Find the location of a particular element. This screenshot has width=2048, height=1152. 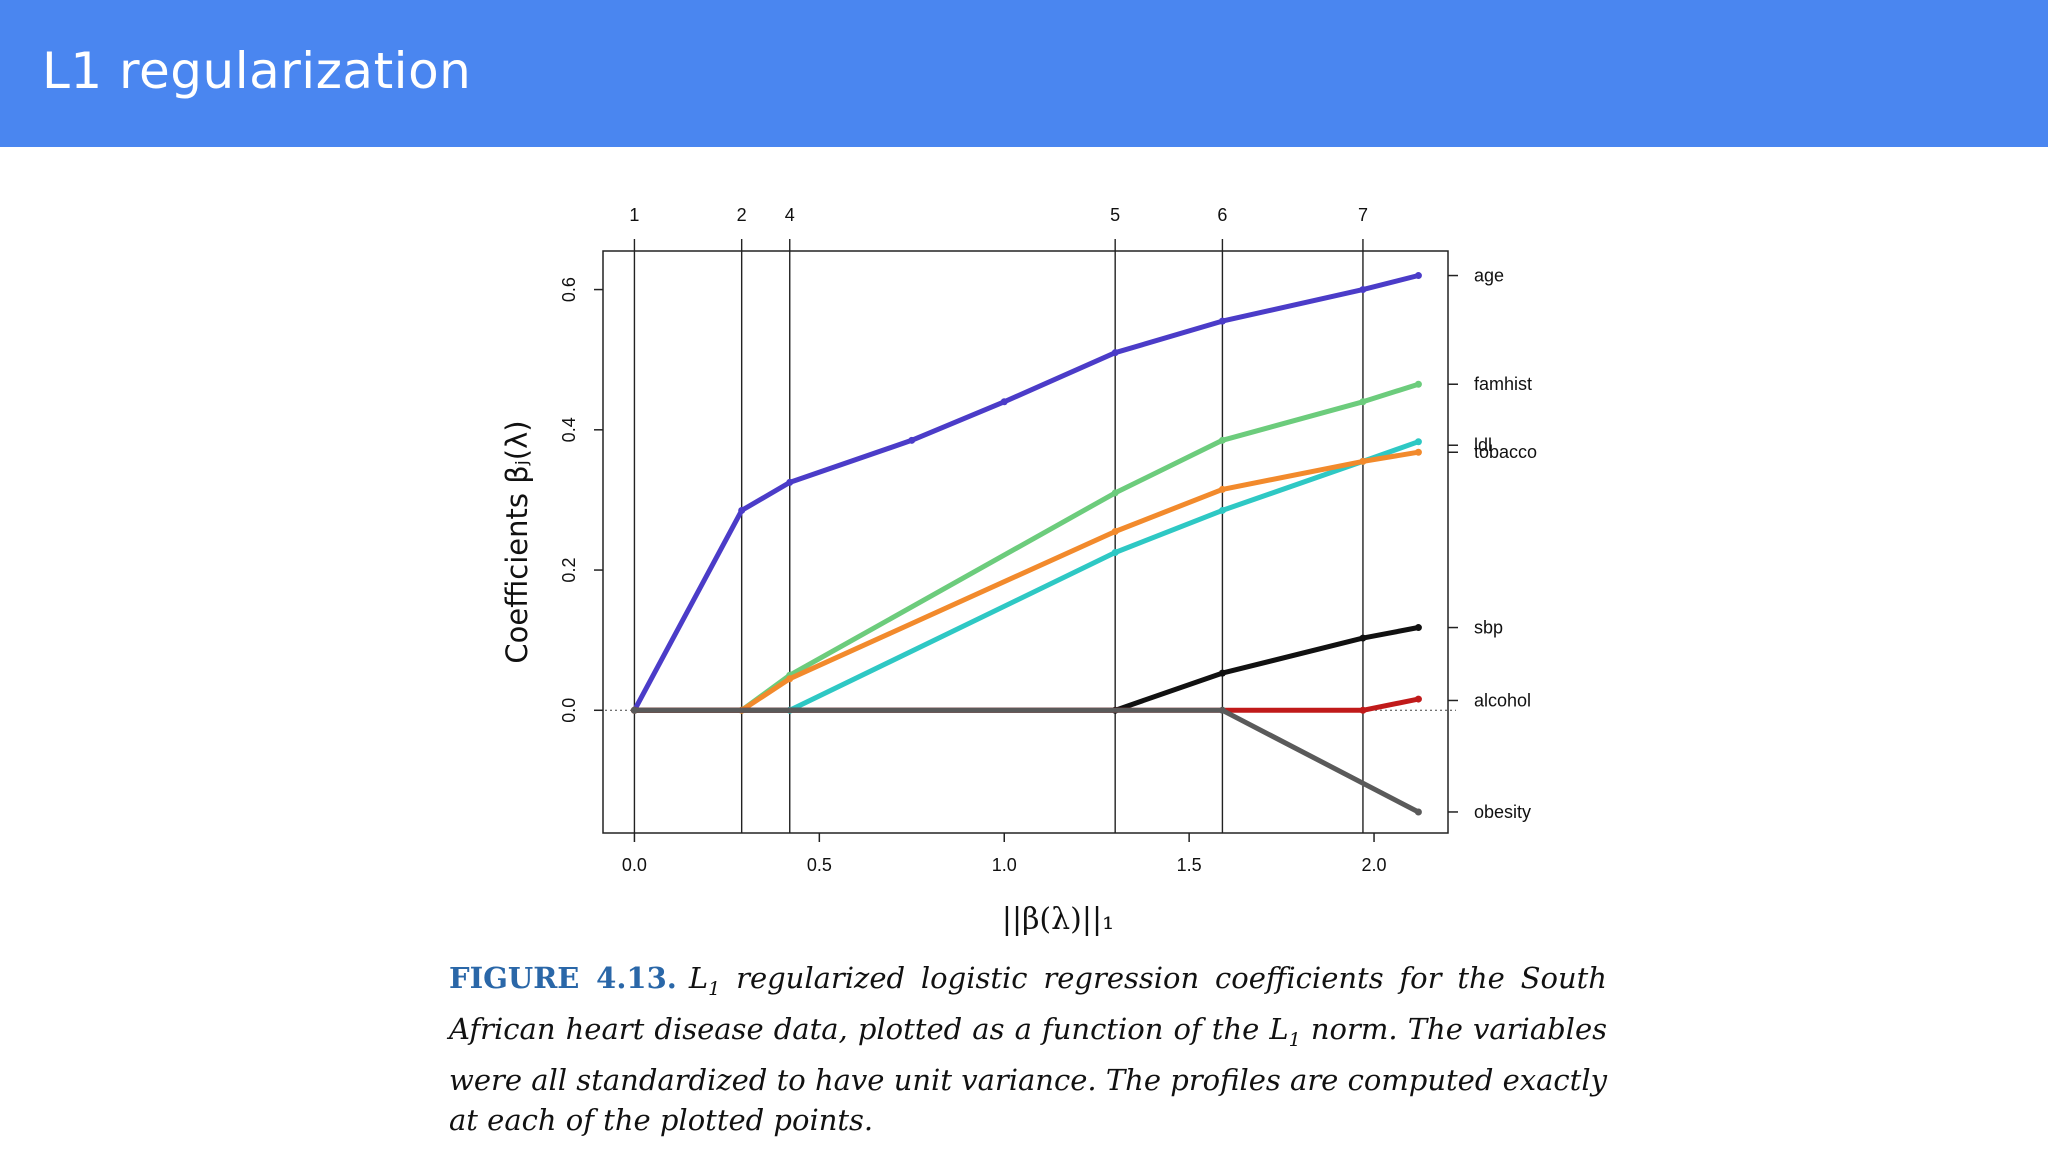

series-line-ldl is located at coordinates (1027, 576).